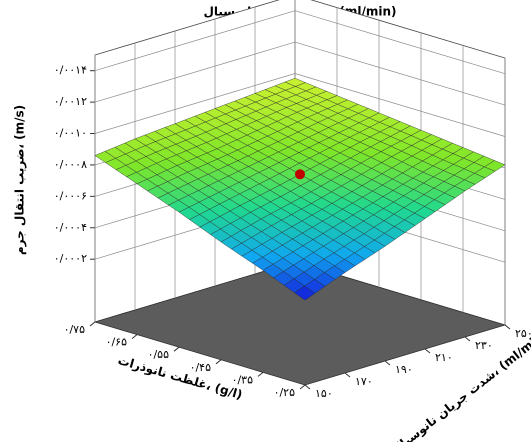 The image size is (531, 442). What do you see at coordinates (159, 354) in the screenshot?
I see `x-tick-label: ۰/۵۵` at bounding box center [159, 354].